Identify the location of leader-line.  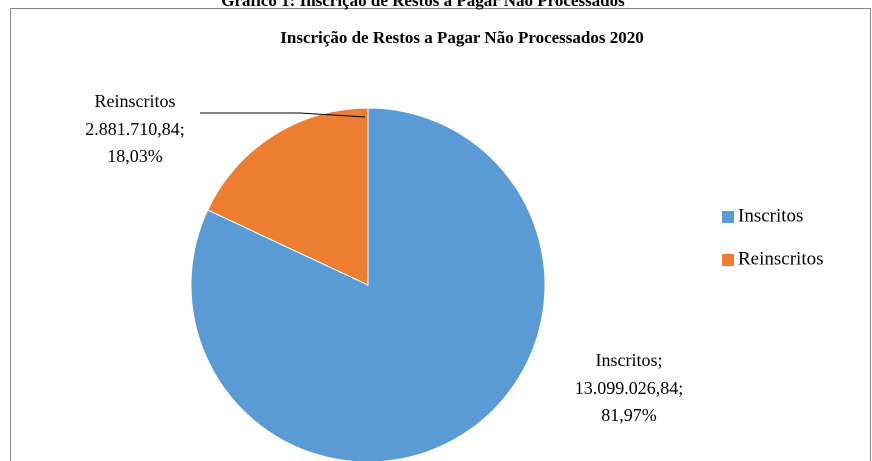
(283, 115).